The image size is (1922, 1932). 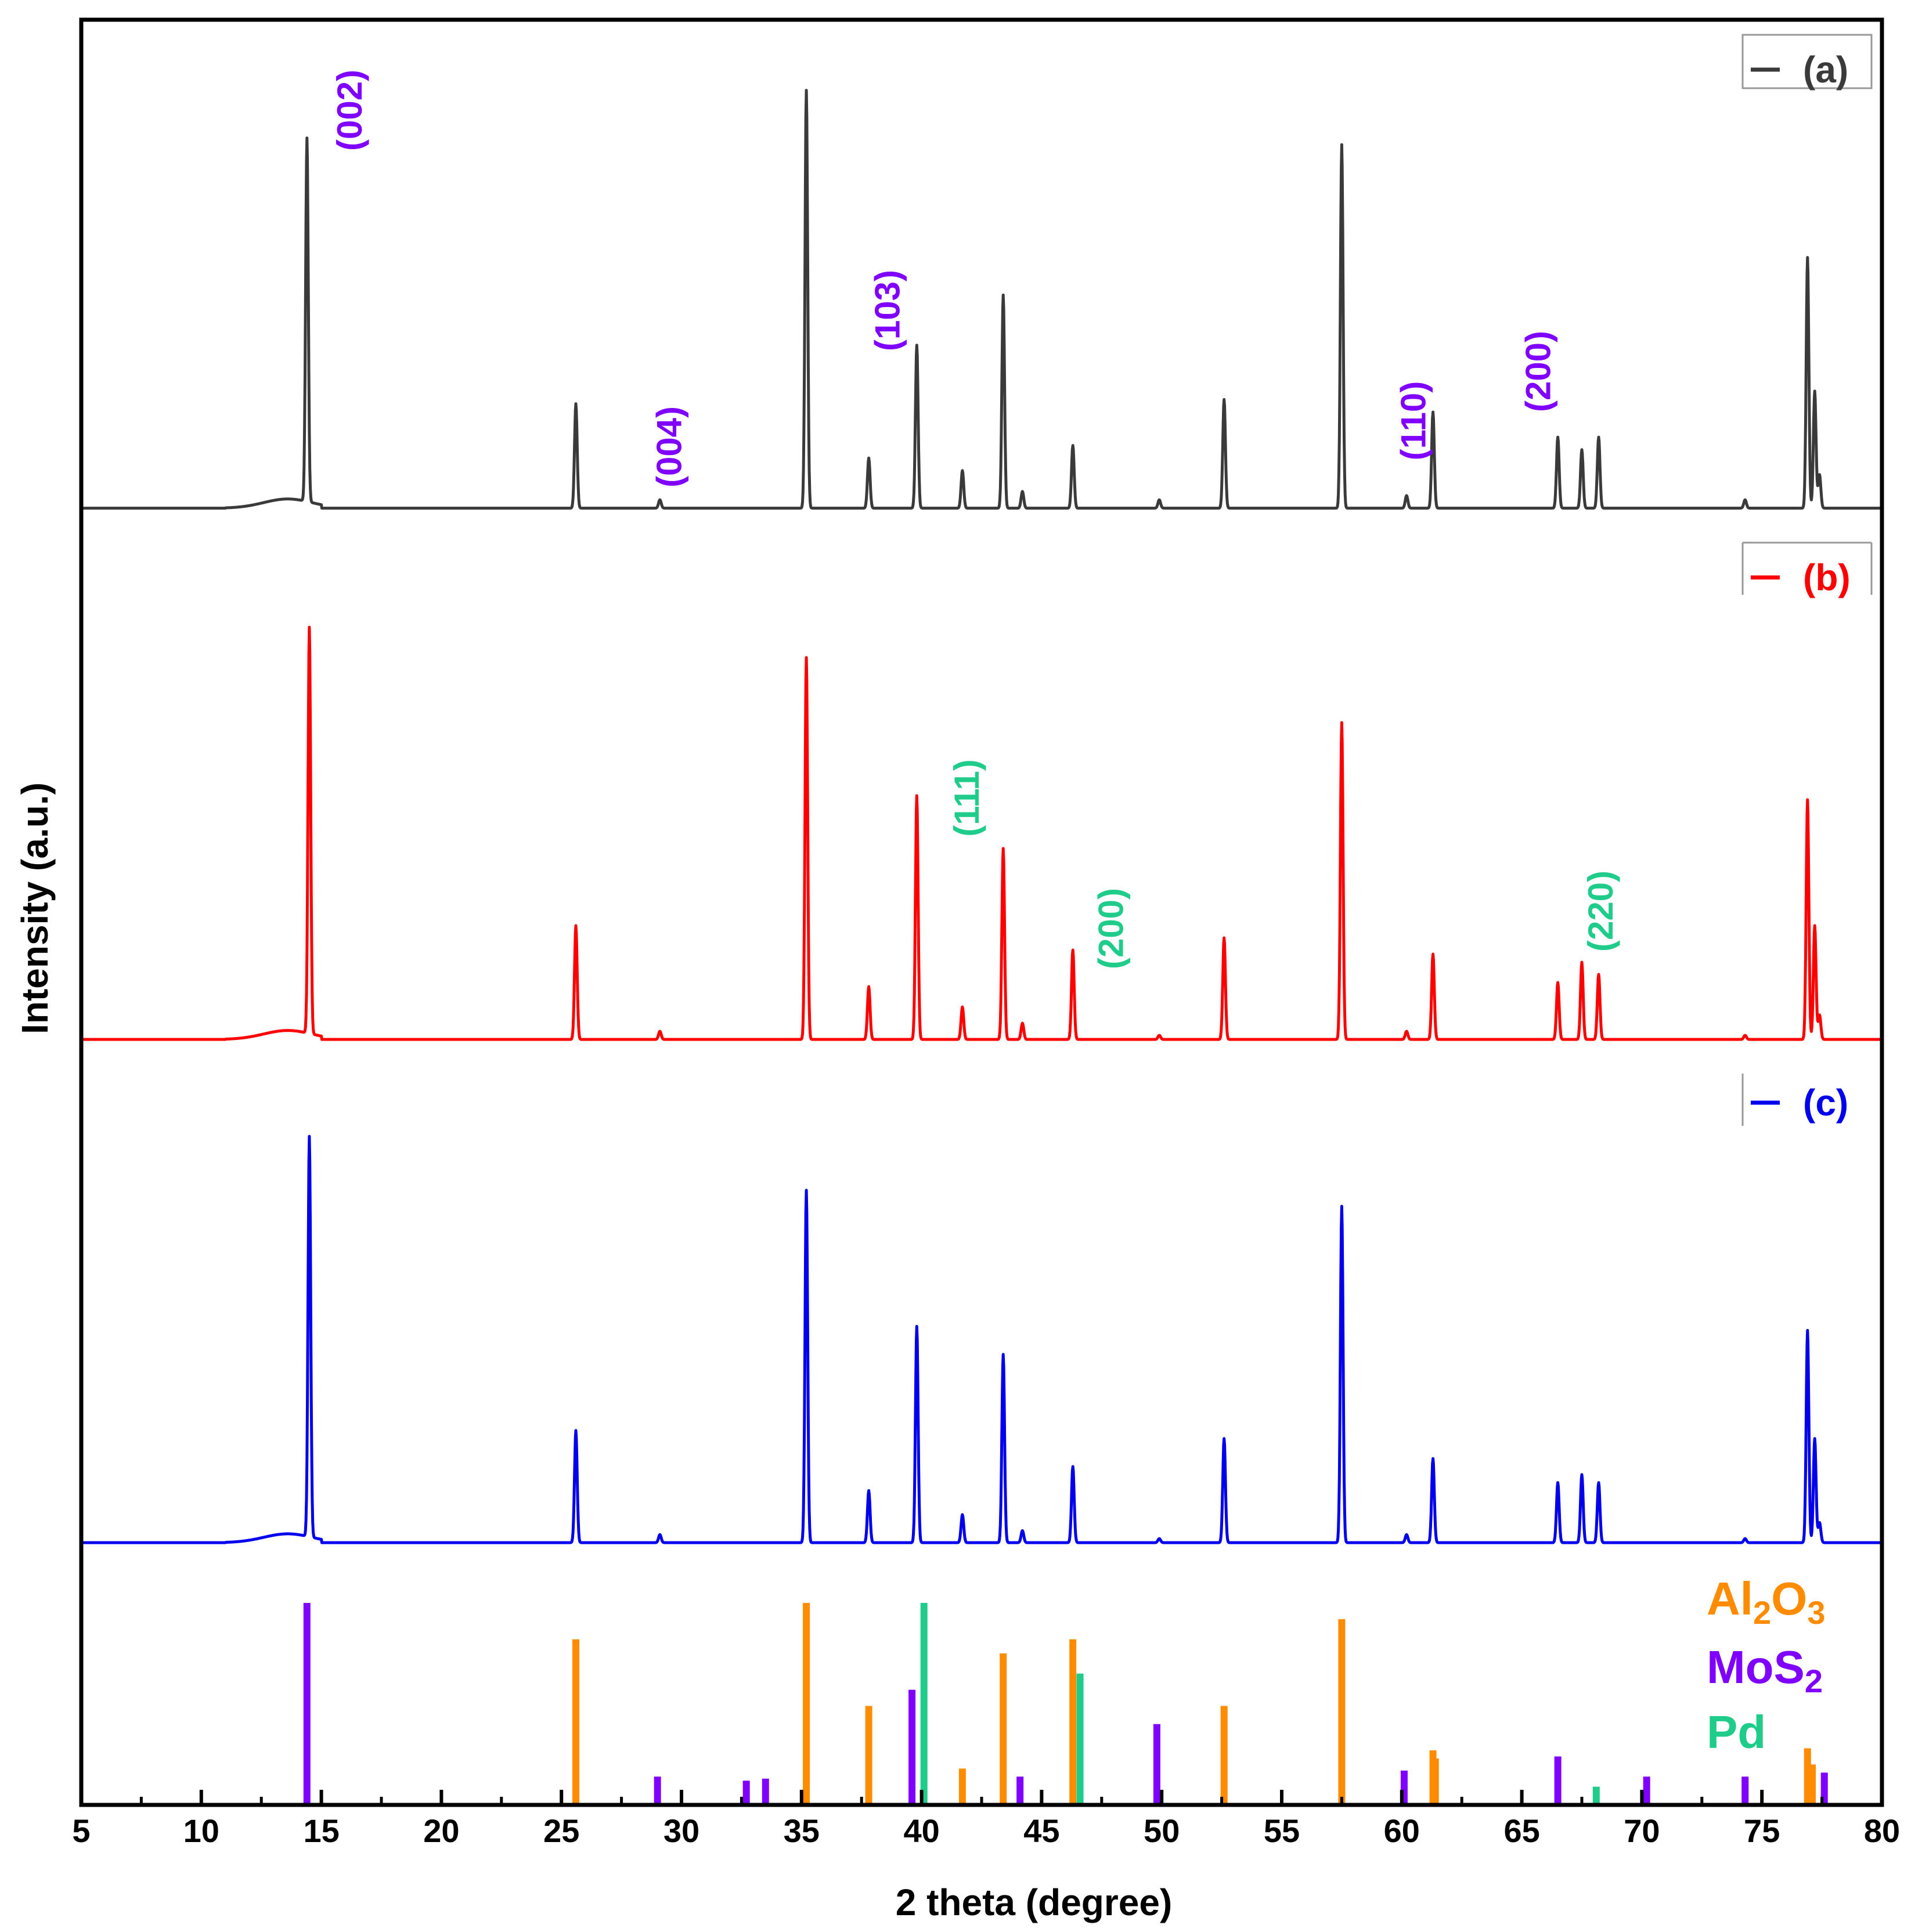 I want to click on hkl-label: (004), so click(x=669, y=446).